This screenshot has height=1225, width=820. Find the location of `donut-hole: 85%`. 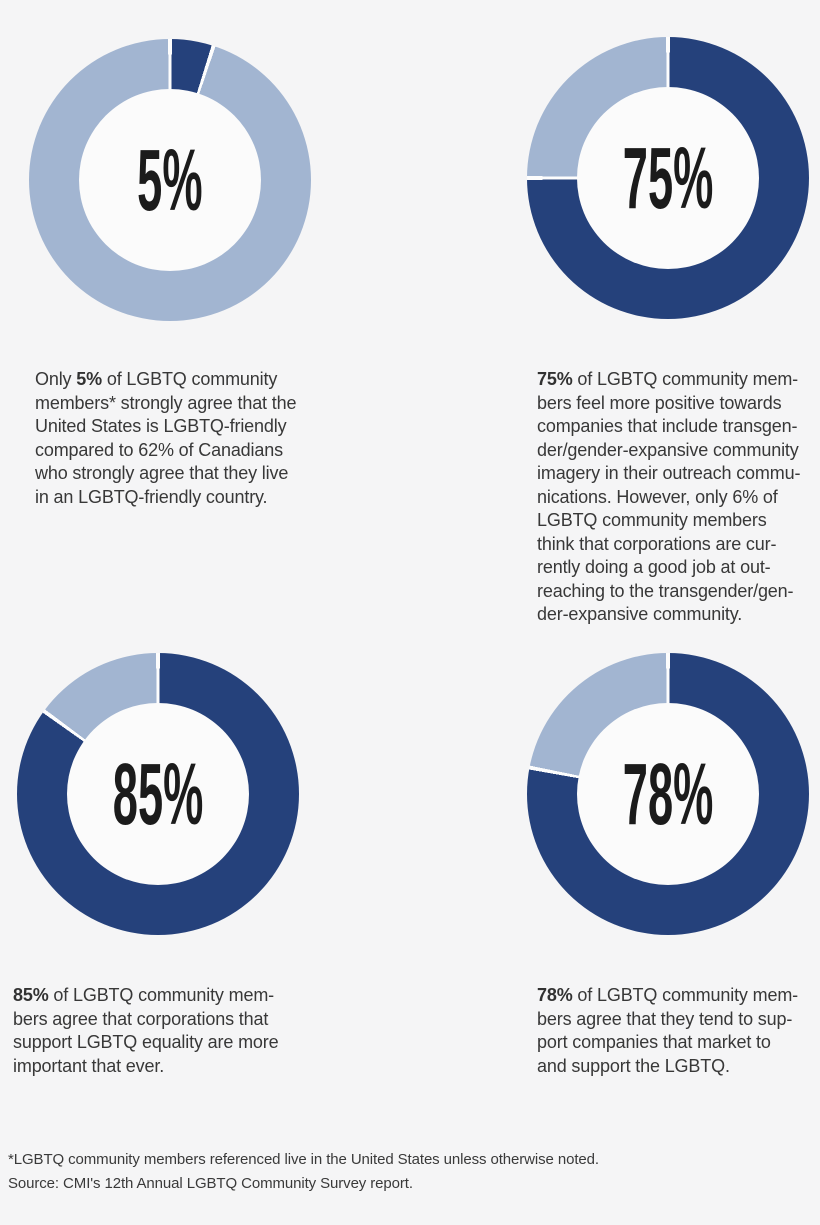

donut-hole: 85% is located at coordinates (158, 794).